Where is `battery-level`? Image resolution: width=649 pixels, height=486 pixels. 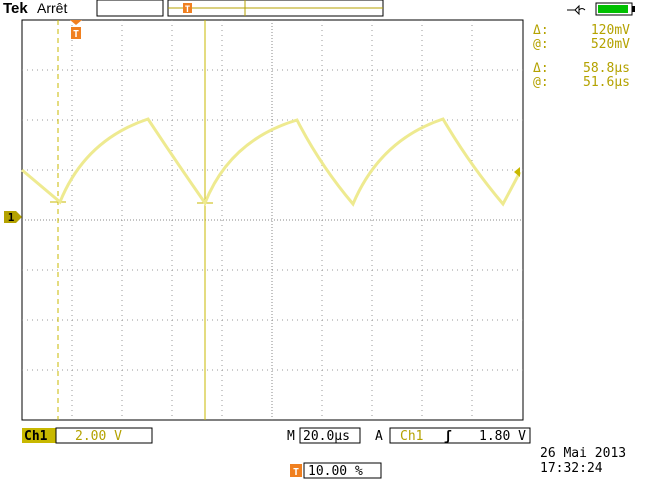
battery-level is located at coordinates (613, 9).